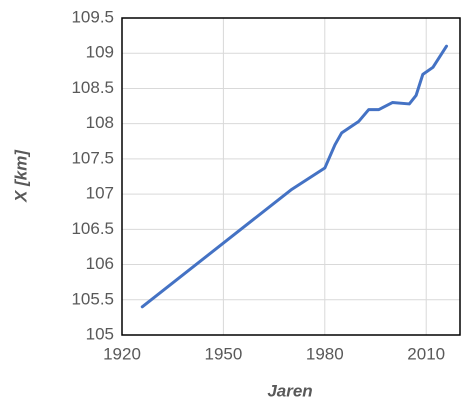  What do you see at coordinates (426, 353) in the screenshot?
I see `x-tick-label: 2010` at bounding box center [426, 353].